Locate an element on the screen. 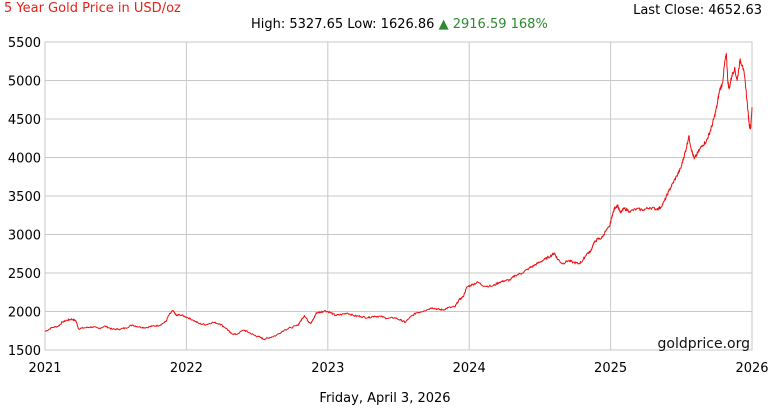  y-tick-label: 5000 is located at coordinates (24, 82).